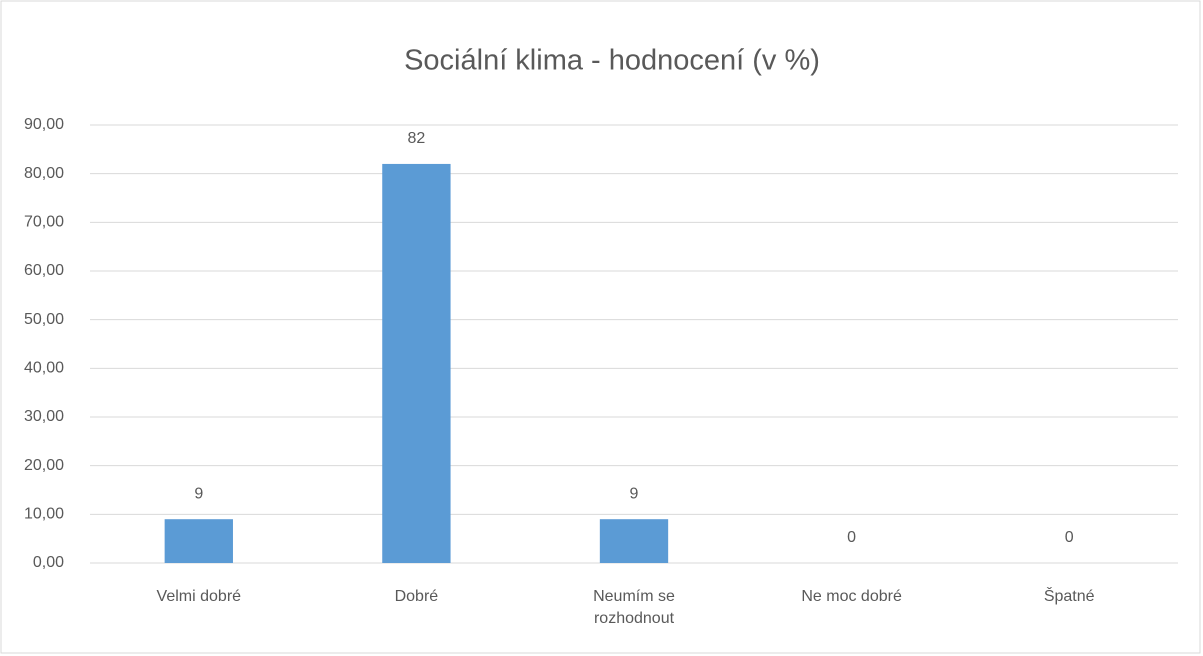 The image size is (1203, 656). I want to click on data-label: 82, so click(417, 138).